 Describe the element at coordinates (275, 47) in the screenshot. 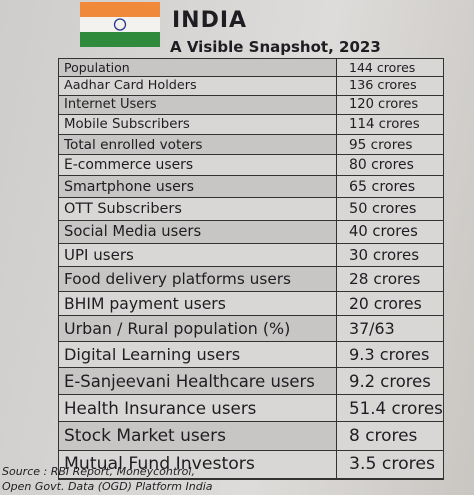

I see `subtitle: A Visible Snapshot, 2023` at that location.